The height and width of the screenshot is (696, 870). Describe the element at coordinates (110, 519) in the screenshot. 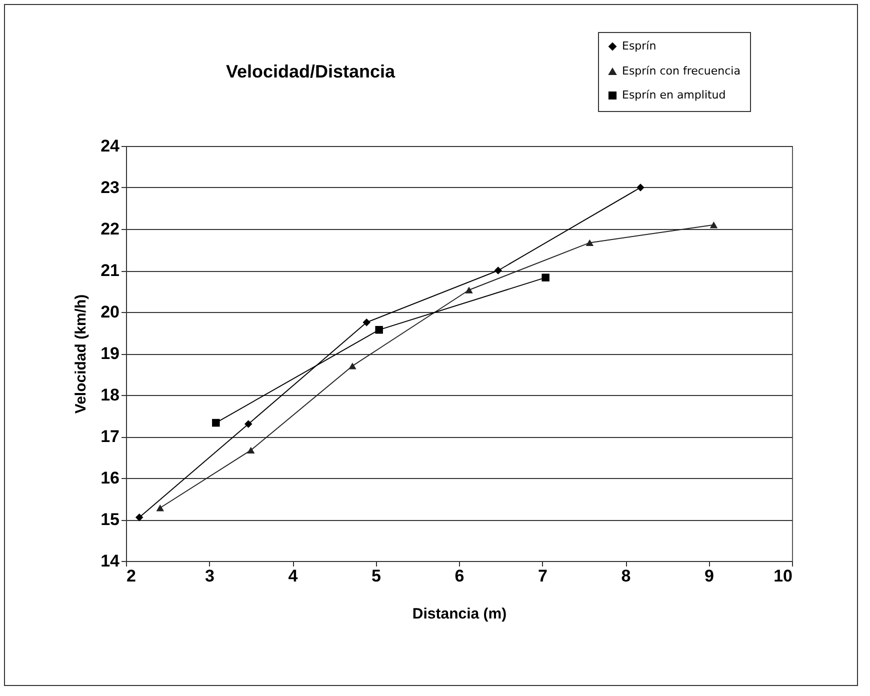

I see `y-tick-label: 15` at that location.